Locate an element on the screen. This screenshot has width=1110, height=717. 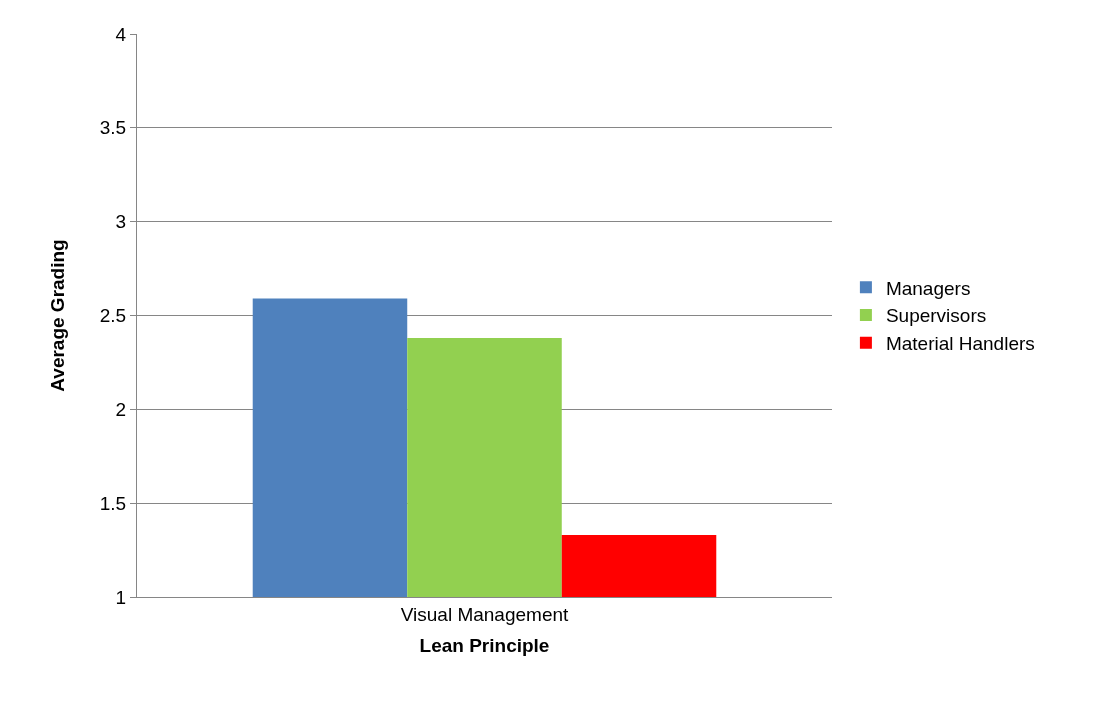
x-tick-label: Visual Management is located at coordinates (485, 614).